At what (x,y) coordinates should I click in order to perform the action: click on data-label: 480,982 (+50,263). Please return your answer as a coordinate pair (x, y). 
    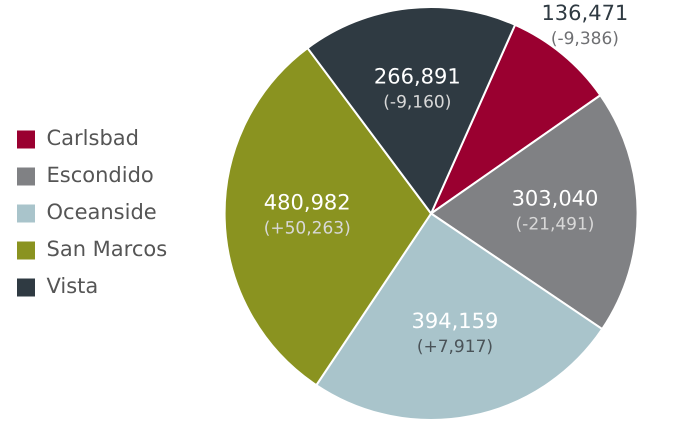
    Looking at the image, I should click on (307, 214).